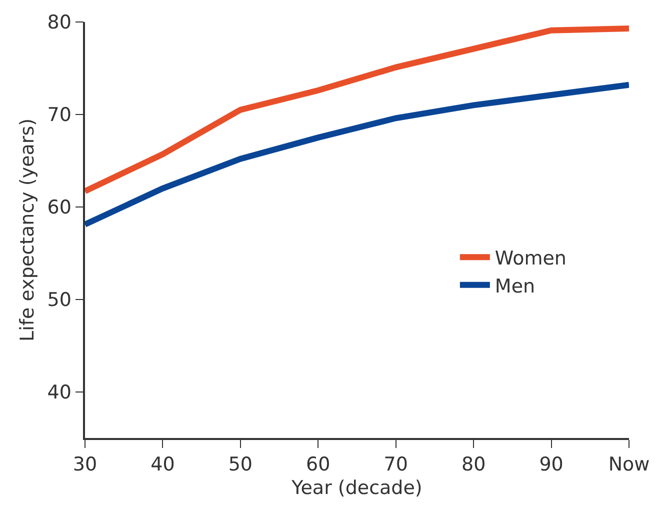 The image size is (662, 507). What do you see at coordinates (530, 259) in the screenshot?
I see `legend-label: Women` at bounding box center [530, 259].